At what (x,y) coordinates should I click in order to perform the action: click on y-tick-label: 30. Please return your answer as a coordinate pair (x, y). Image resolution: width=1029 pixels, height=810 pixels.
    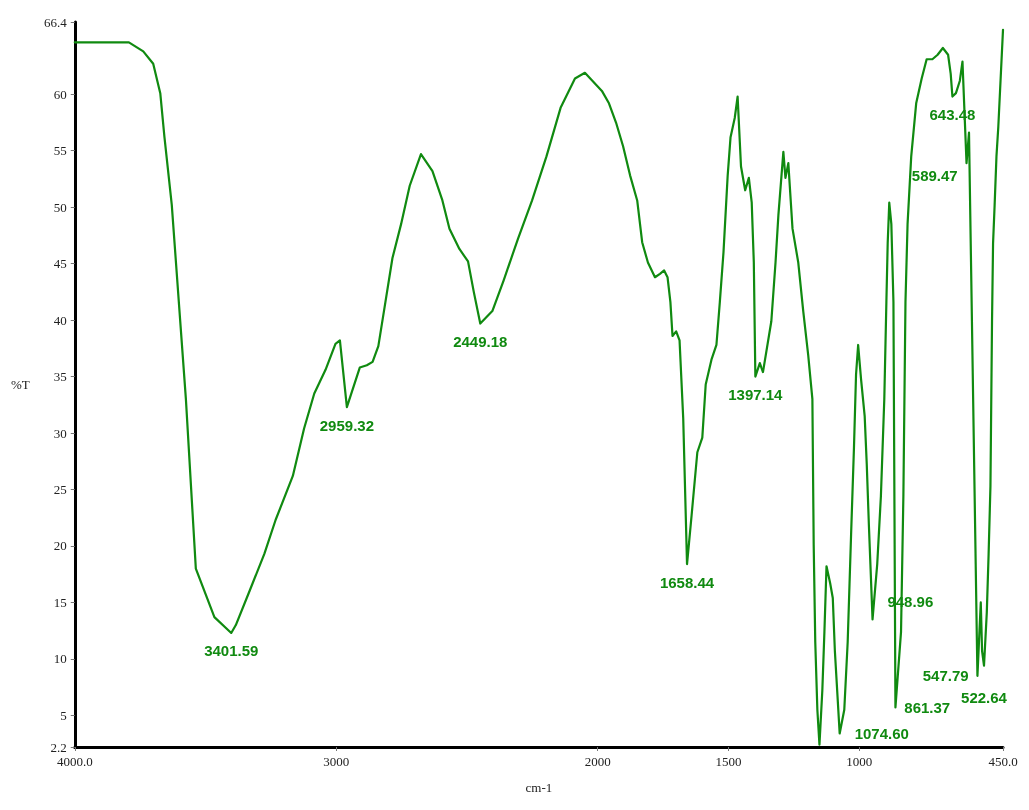
    Looking at the image, I should click on (60, 433).